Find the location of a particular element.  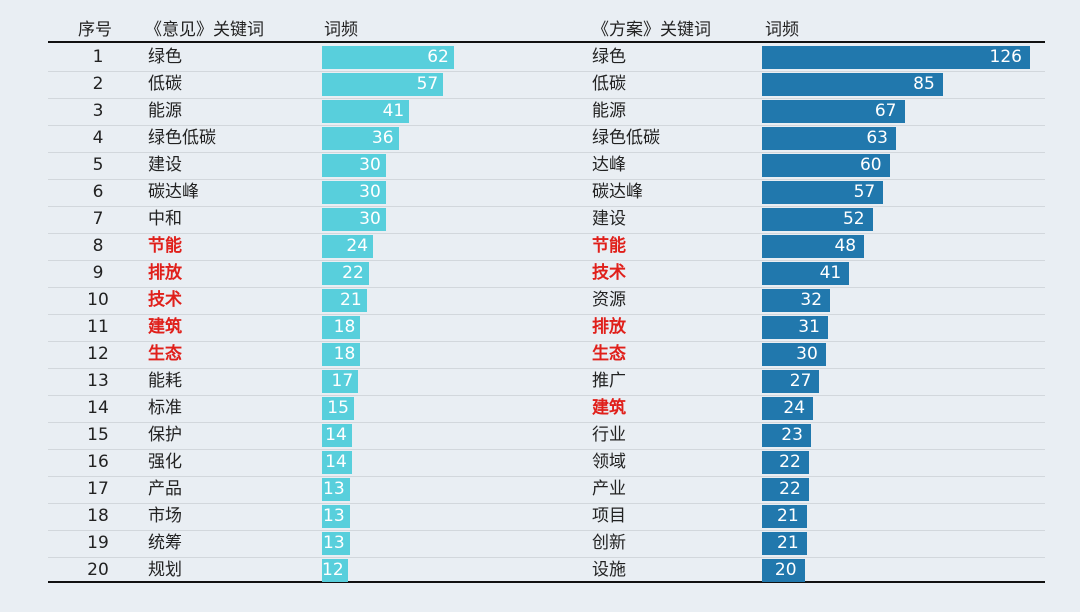

right-keyword: 行业 is located at coordinates (609, 435).